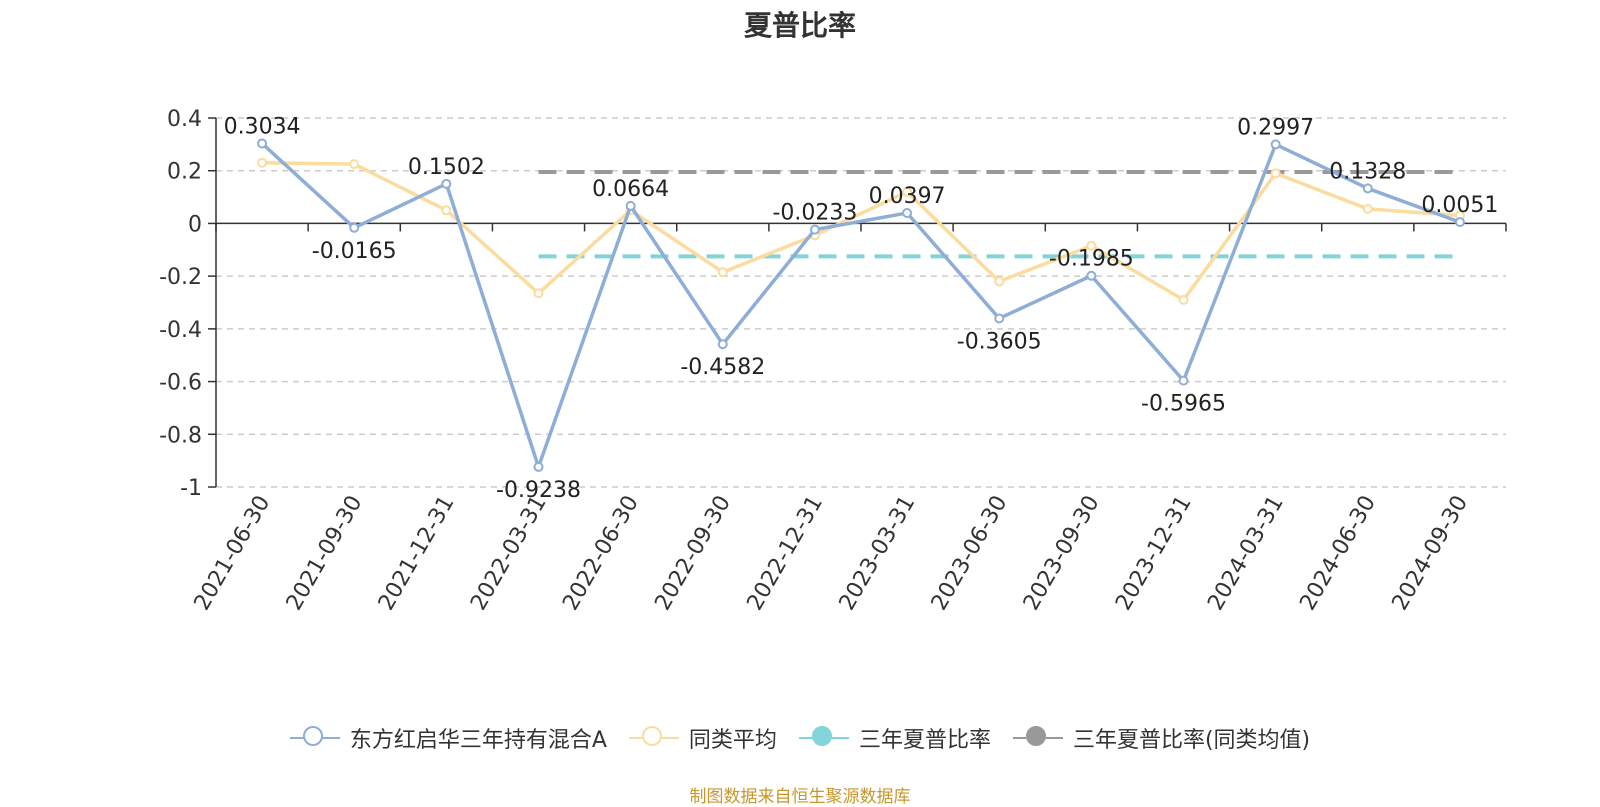 The image size is (1600, 807). I want to click on x-tick-label: 2021-09-30, so click(325, 553).